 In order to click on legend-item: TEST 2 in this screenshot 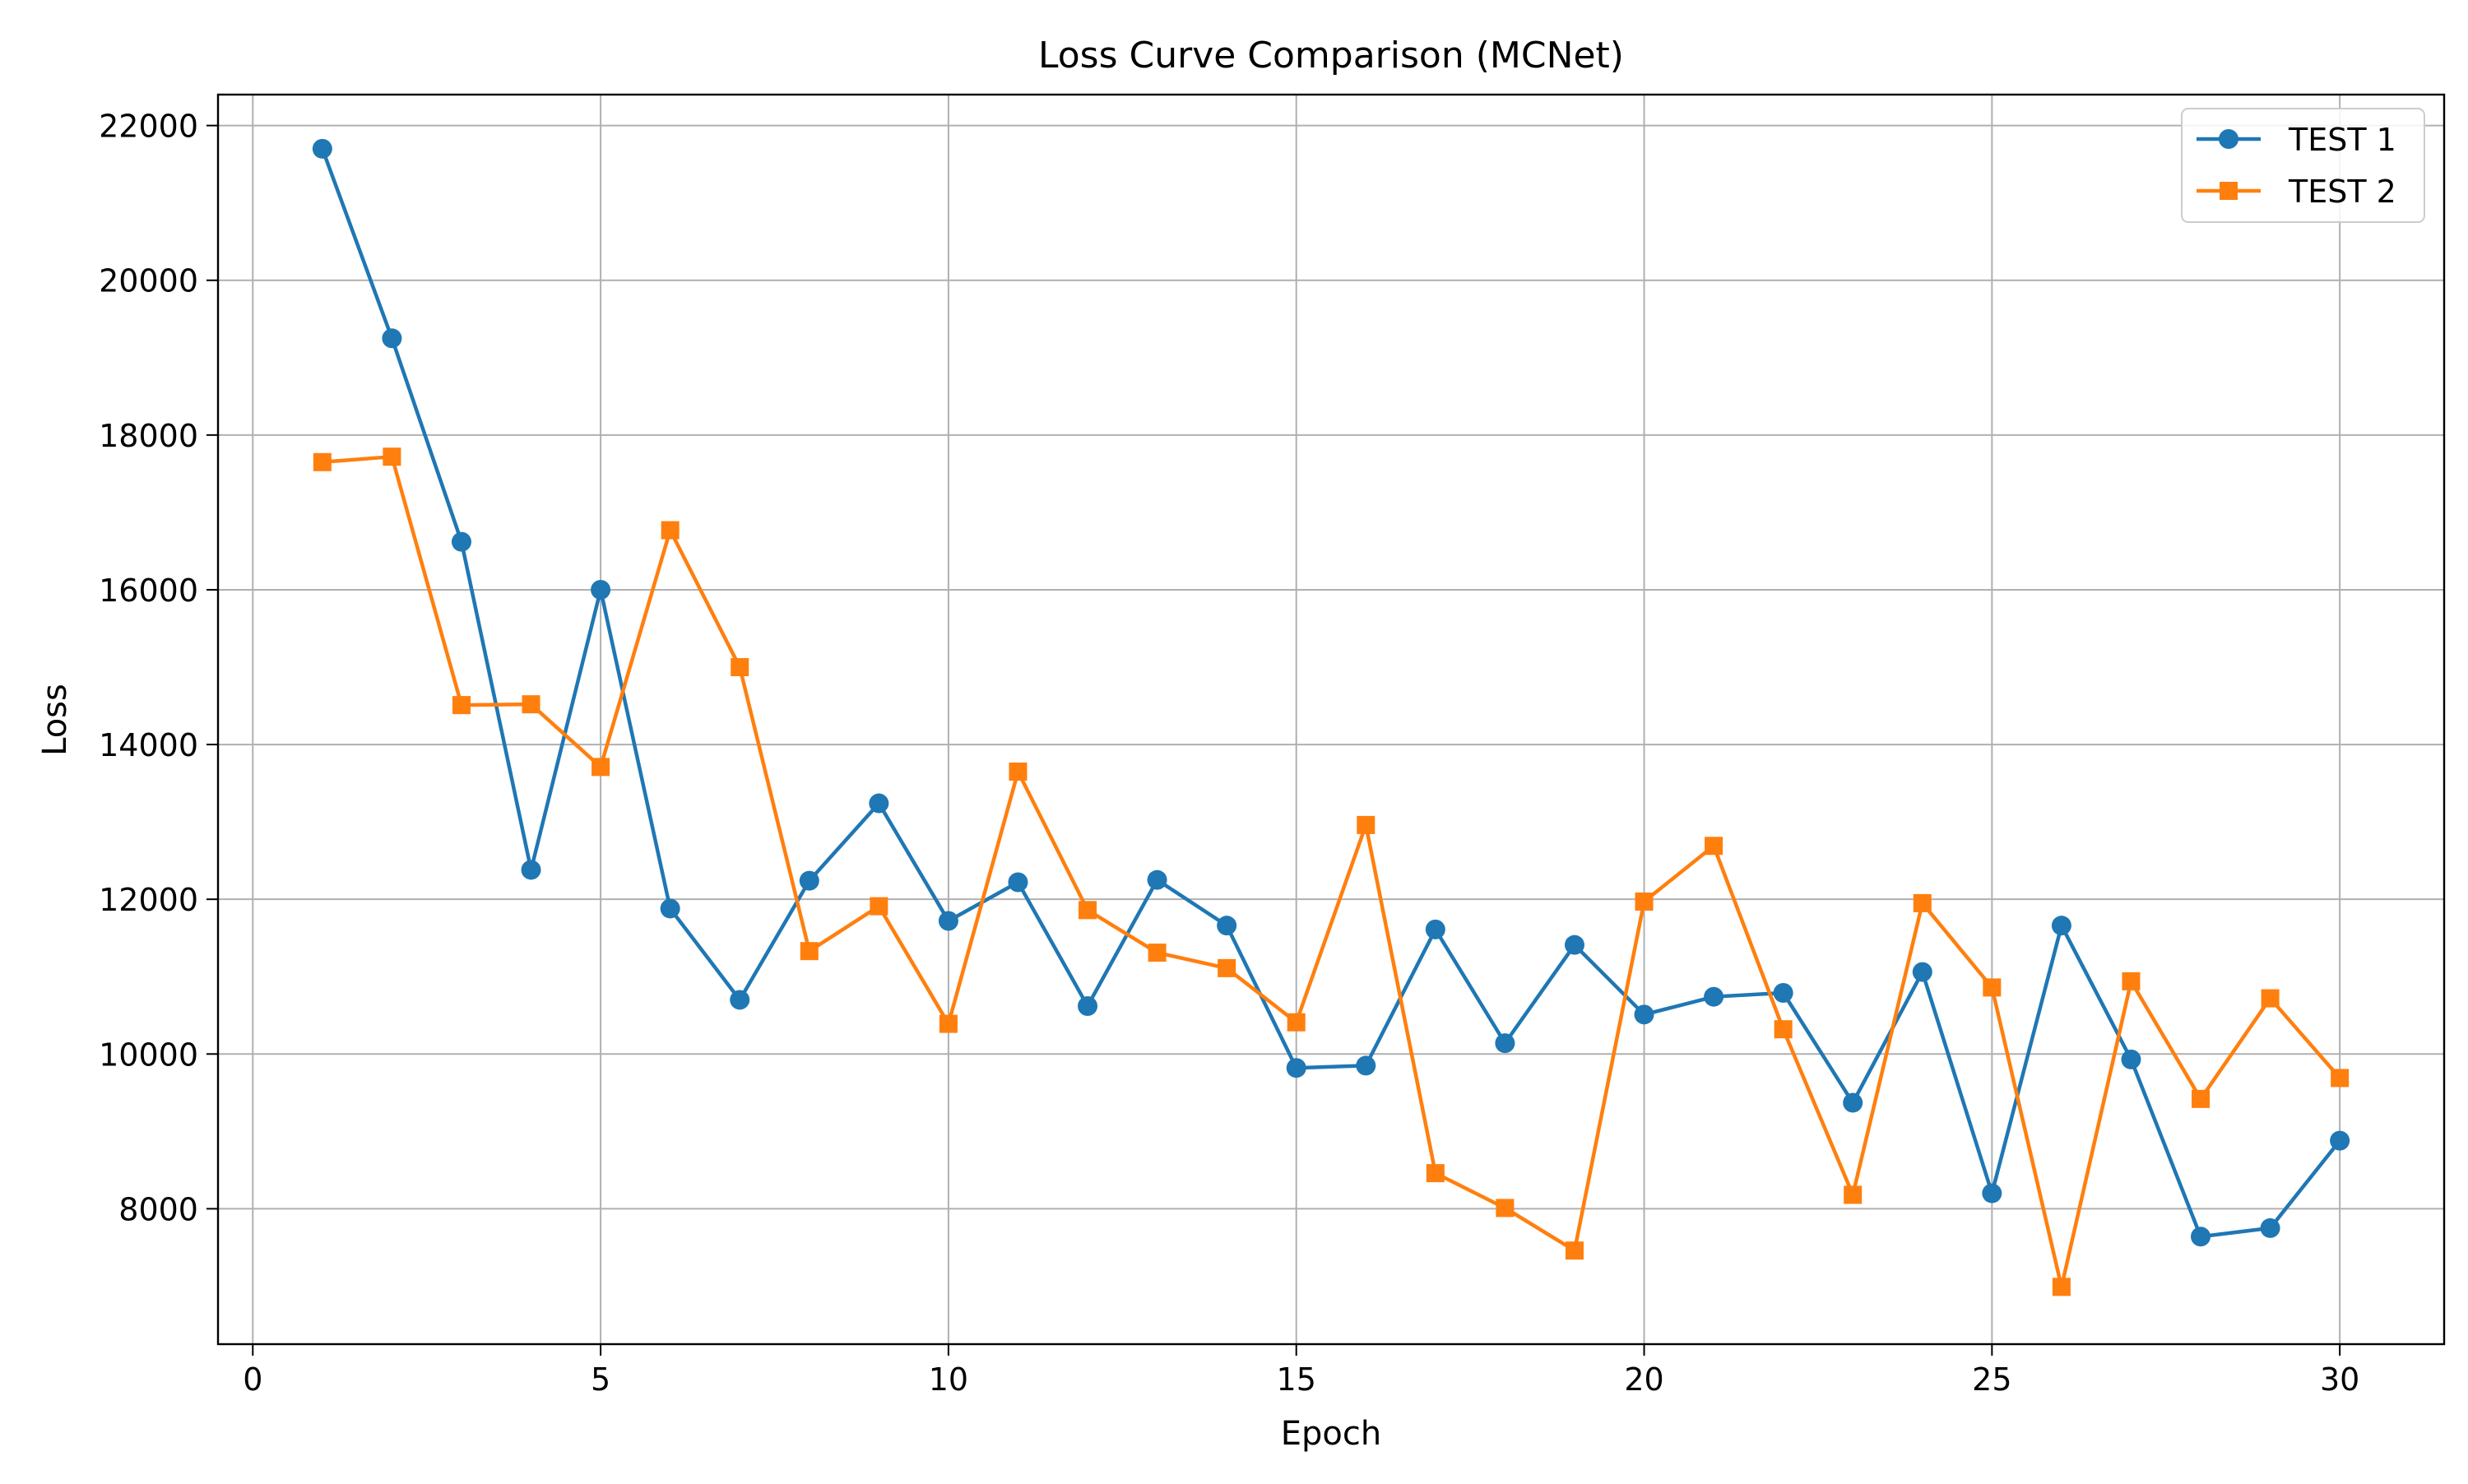, I will do `click(2296, 192)`.